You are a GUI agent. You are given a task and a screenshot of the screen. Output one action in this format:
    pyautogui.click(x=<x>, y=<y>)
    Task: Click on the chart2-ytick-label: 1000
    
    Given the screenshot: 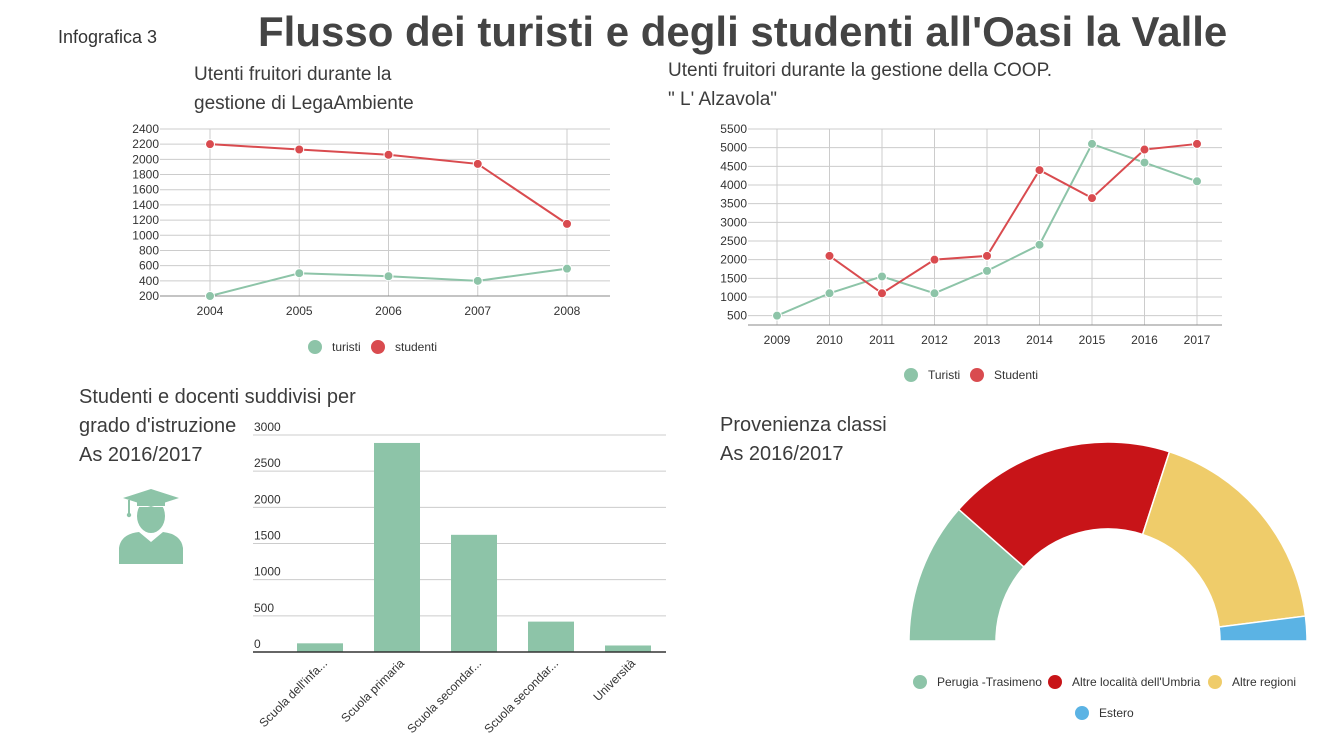 What is the action you would take?
    pyautogui.click(x=733, y=297)
    